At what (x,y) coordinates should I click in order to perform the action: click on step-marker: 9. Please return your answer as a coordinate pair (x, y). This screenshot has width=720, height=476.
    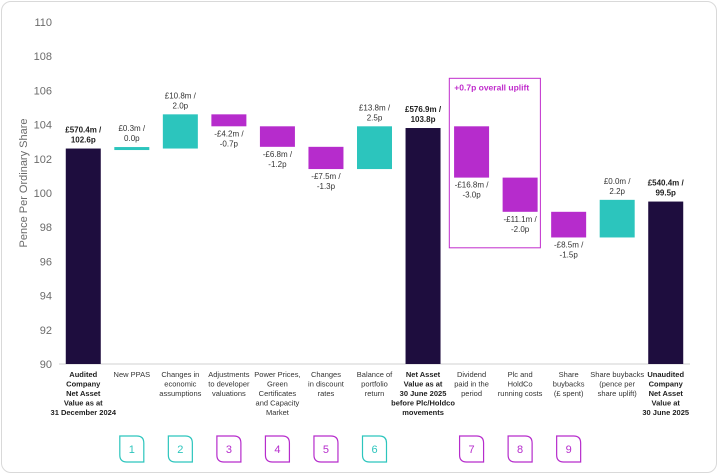
    Looking at the image, I should click on (569, 449).